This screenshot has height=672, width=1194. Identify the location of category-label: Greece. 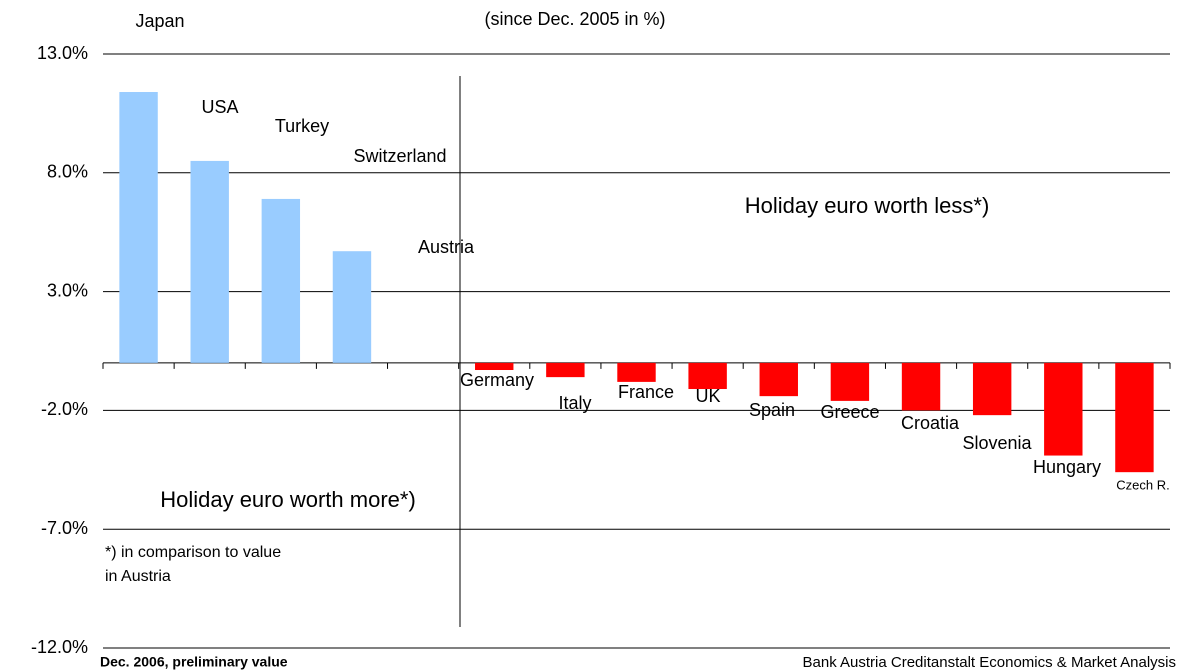
(849, 412).